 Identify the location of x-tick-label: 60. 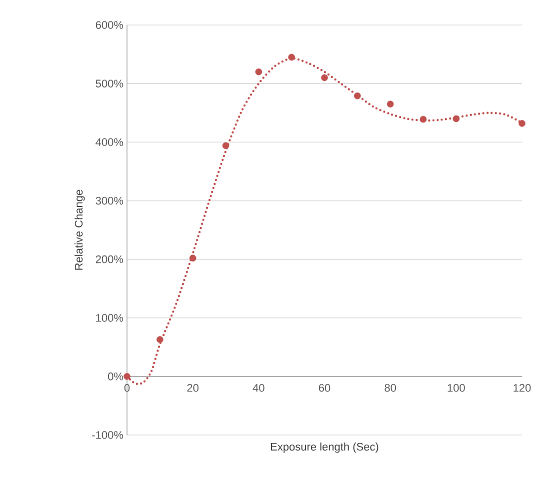
(324, 388).